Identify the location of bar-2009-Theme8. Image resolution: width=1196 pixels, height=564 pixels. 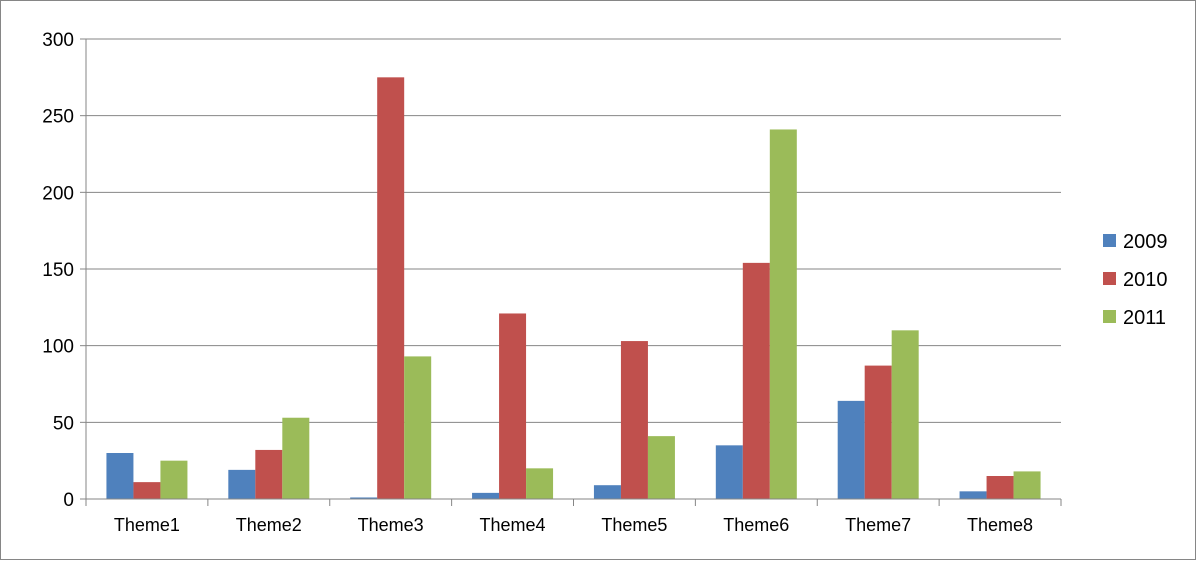
(973, 495).